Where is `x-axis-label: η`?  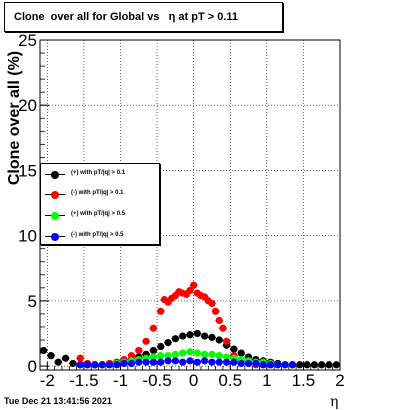
x-axis-label: η is located at coordinates (334, 402).